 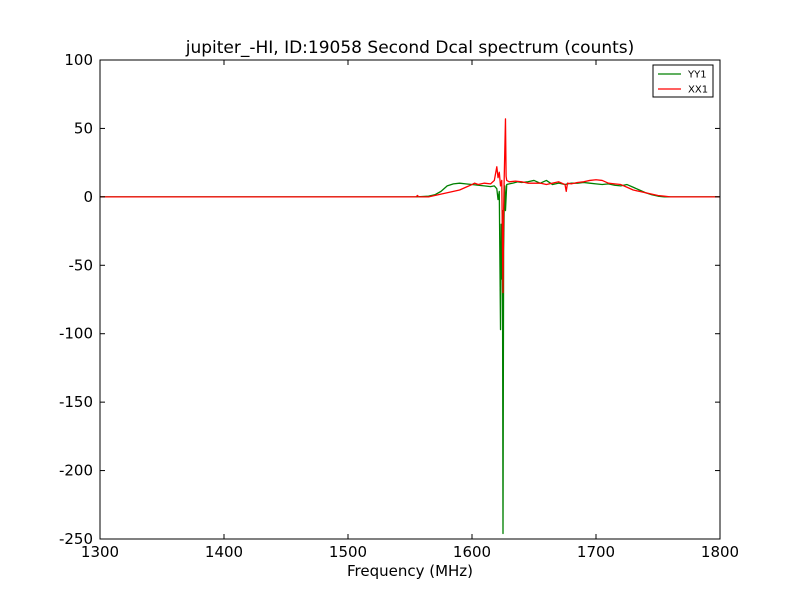 I want to click on x-tick-label: 1300, so click(x=100, y=552).